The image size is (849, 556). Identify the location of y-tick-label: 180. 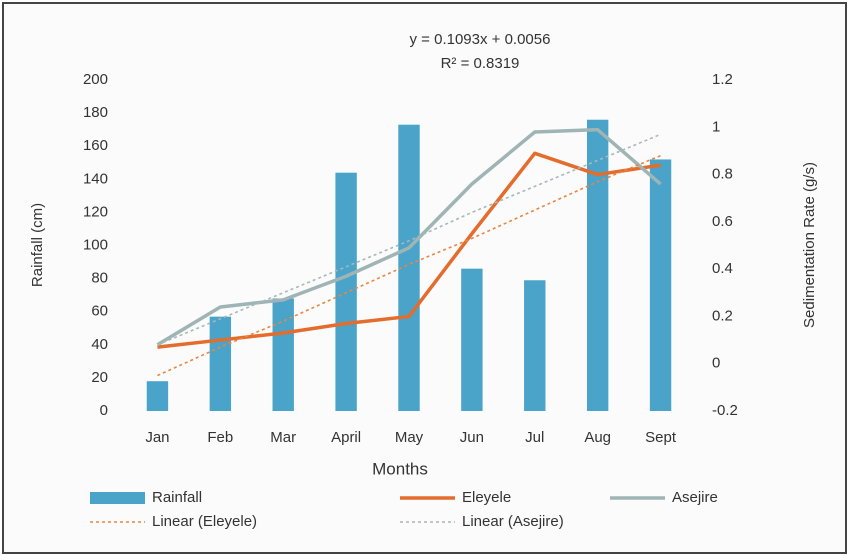
(95, 112).